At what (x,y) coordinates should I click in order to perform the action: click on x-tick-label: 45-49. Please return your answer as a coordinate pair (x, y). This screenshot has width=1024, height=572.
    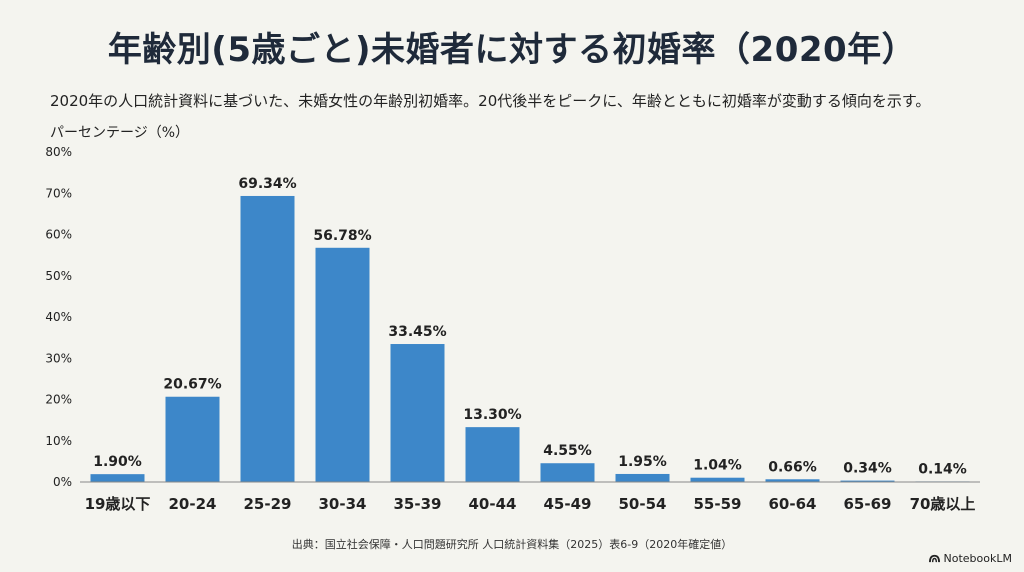
    Looking at the image, I should click on (568, 504).